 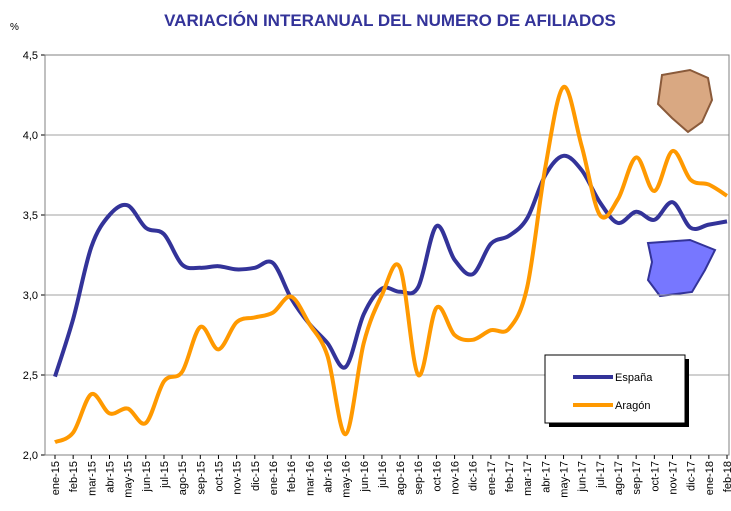 What do you see at coordinates (30, 216) in the screenshot?
I see `y-tick-label: 3,5` at bounding box center [30, 216].